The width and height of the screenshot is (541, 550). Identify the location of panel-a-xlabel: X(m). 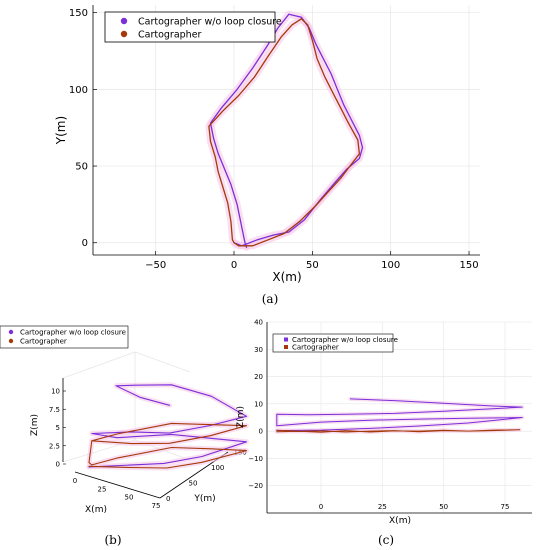
(286, 277).